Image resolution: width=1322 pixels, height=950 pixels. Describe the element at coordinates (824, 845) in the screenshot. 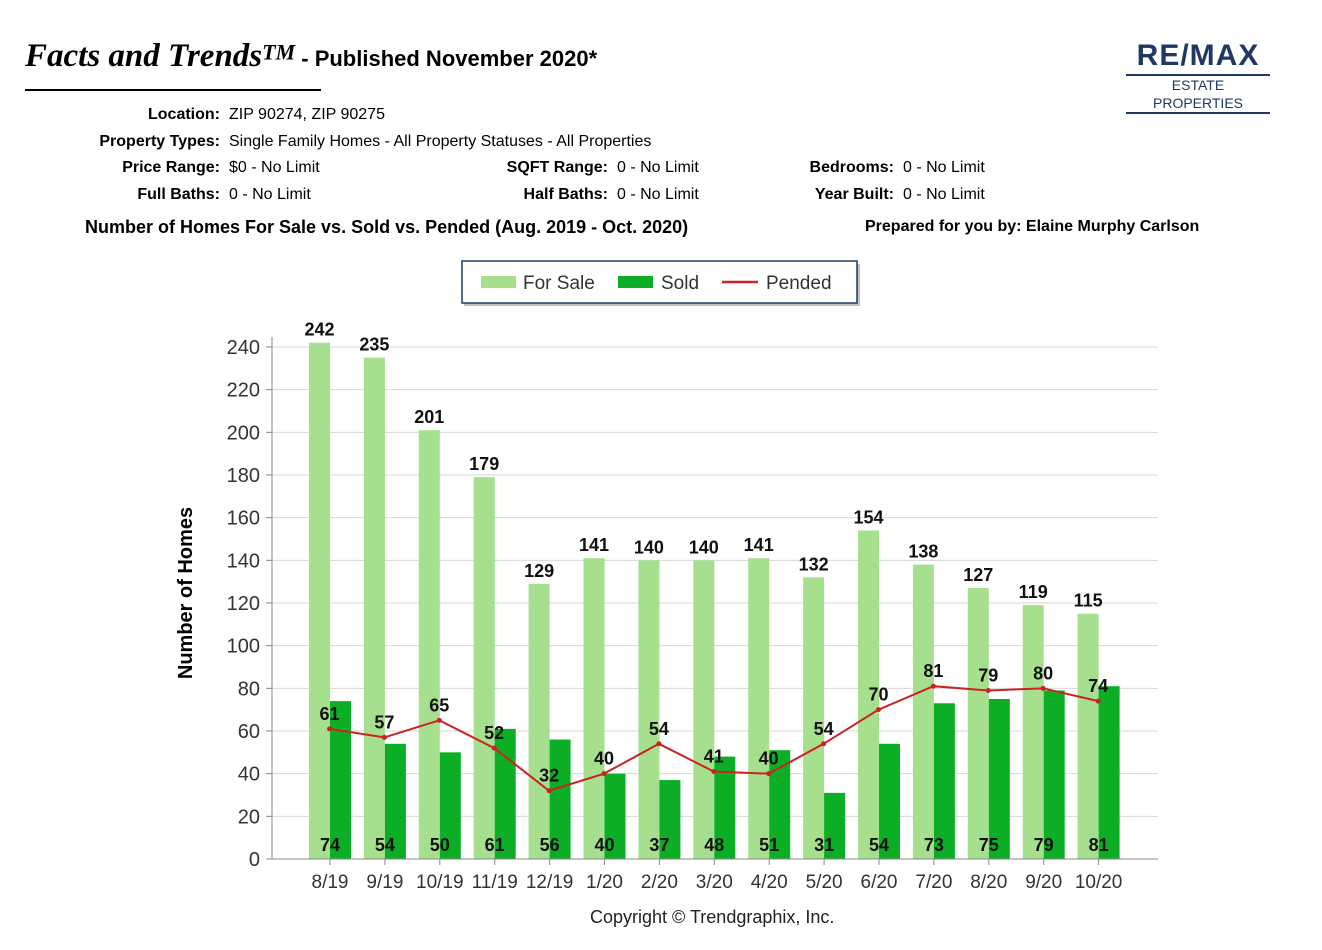

I see `data-label-sold: 31` at that location.